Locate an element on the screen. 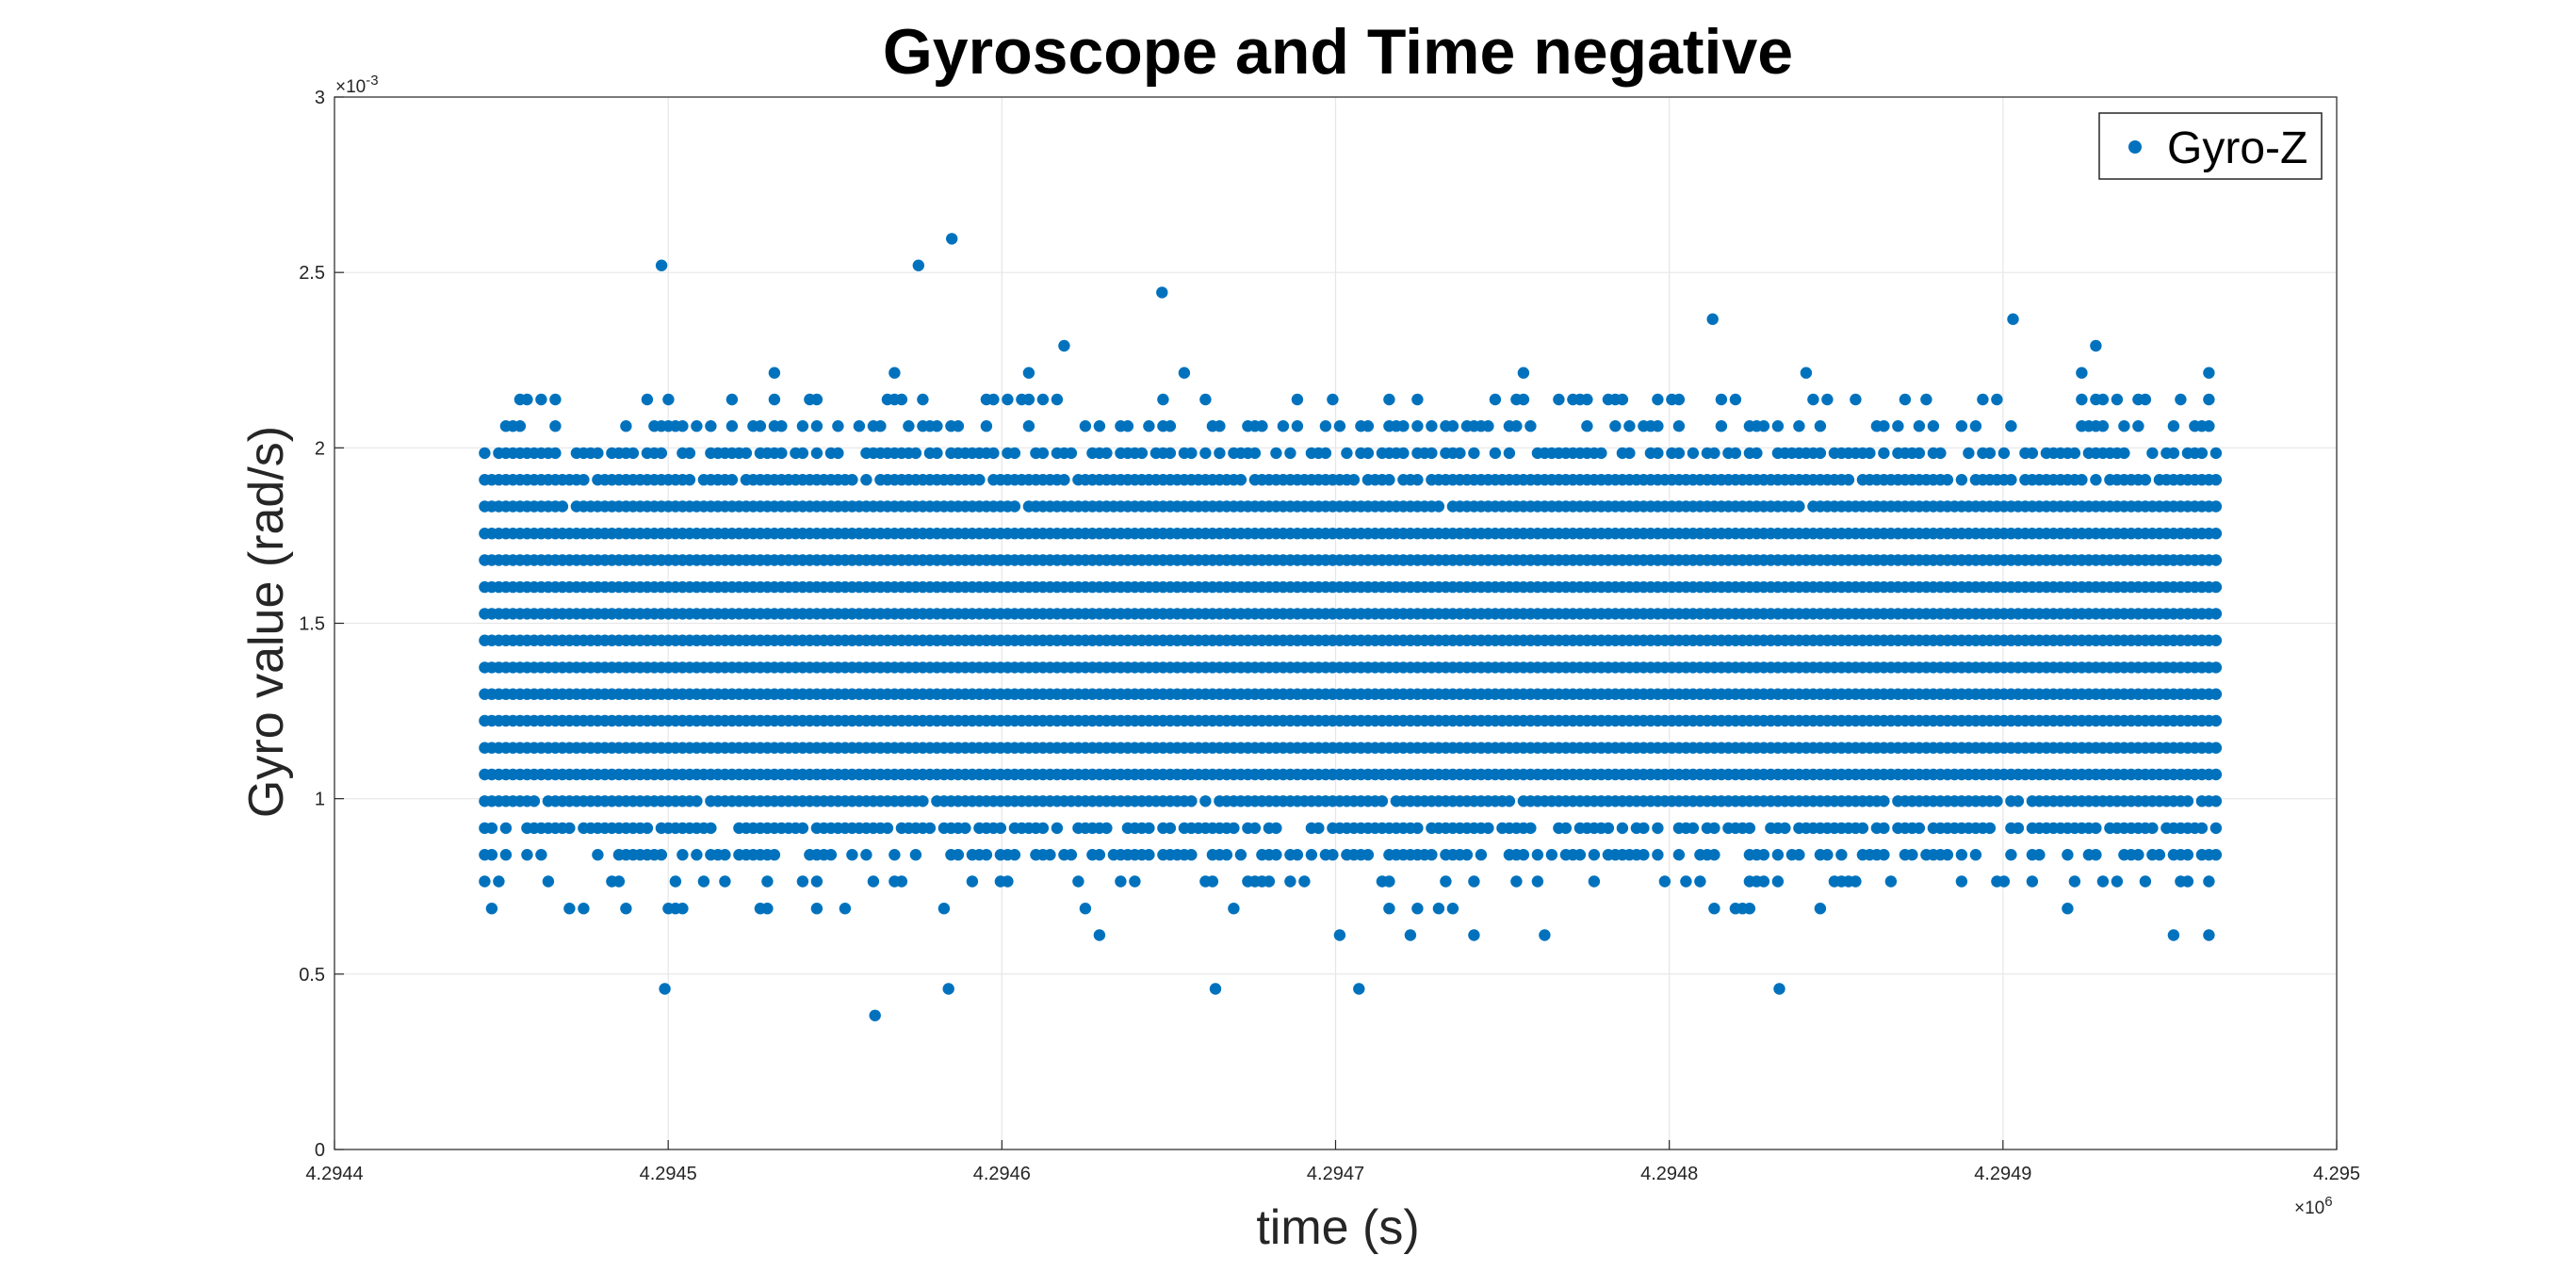 This screenshot has width=2576, height=1288. x-tick-label: 4.2945 is located at coordinates (668, 1174).